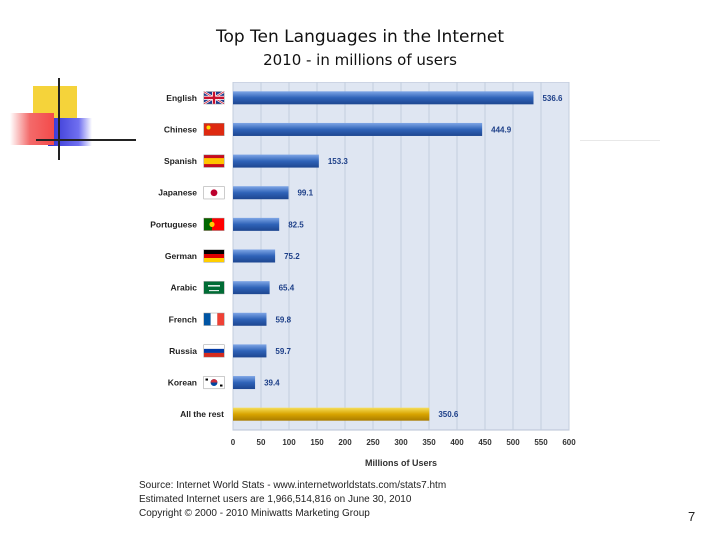  What do you see at coordinates (552, 98) in the screenshot?
I see `data-label: 536.6` at bounding box center [552, 98].